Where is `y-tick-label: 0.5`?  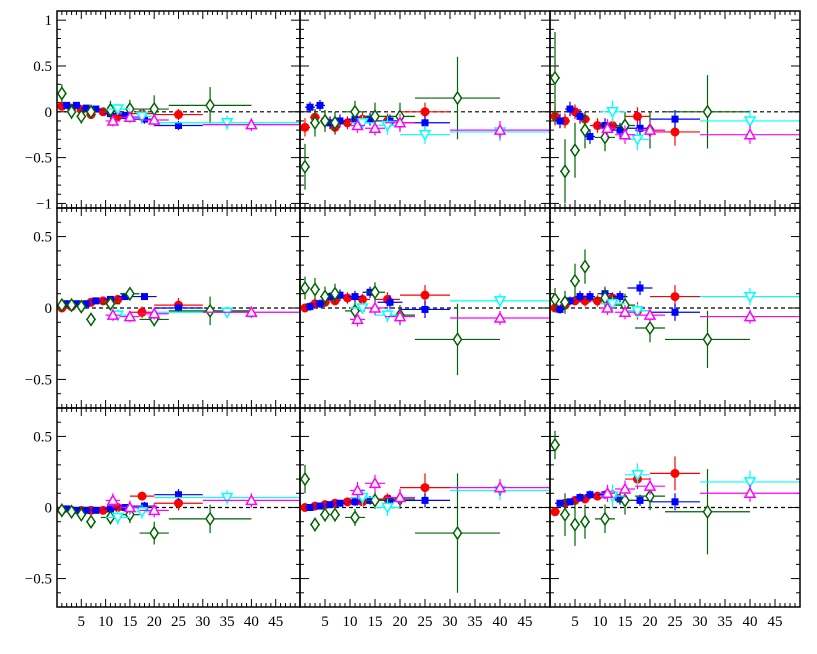
y-tick-label: 0.5 is located at coordinates (42, 437).